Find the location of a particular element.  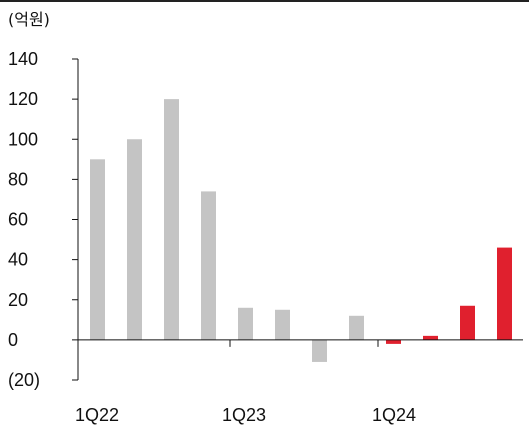

y-tick-label: 60 is located at coordinates (18, 220).